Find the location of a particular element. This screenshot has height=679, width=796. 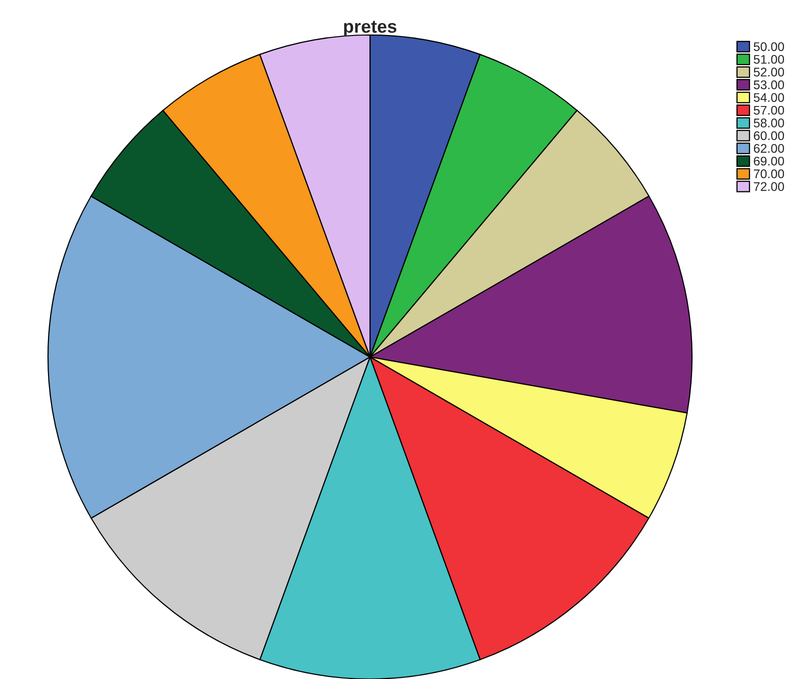

legend-label: 52.00 is located at coordinates (769, 72).